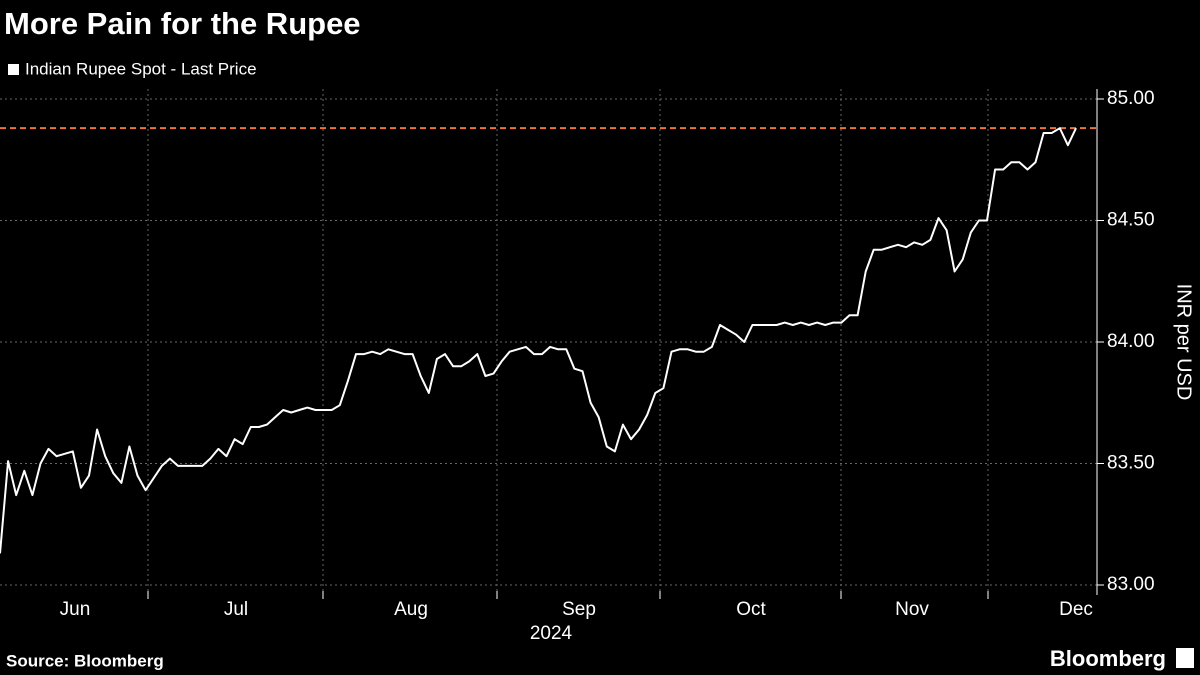 The height and width of the screenshot is (675, 1200). What do you see at coordinates (411, 609) in the screenshot?
I see `x-tick-label: Aug` at bounding box center [411, 609].